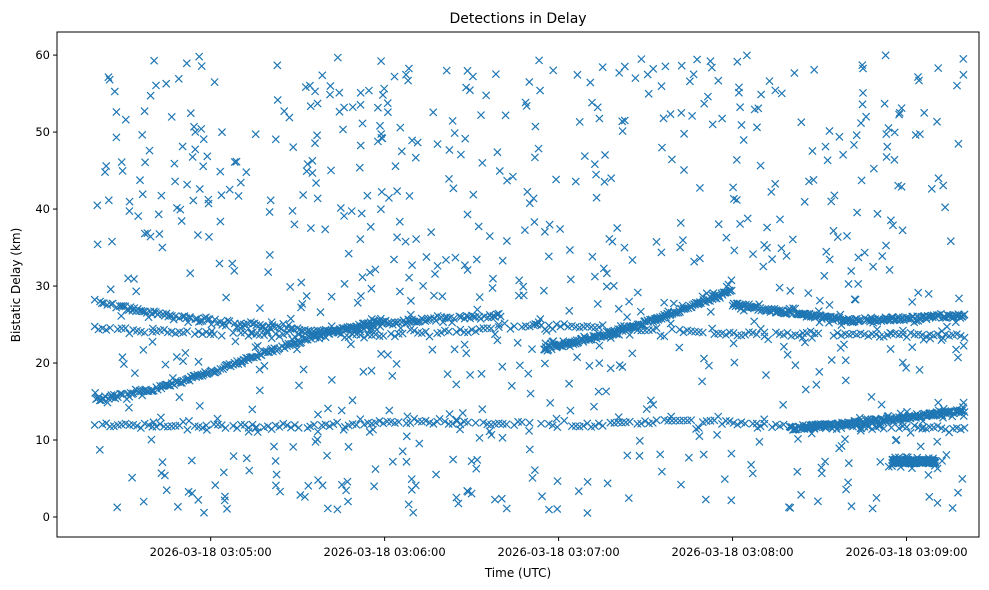 This screenshot has width=989, height=590. What do you see at coordinates (42, 440) in the screenshot?
I see `y-tick-label: 10` at bounding box center [42, 440].